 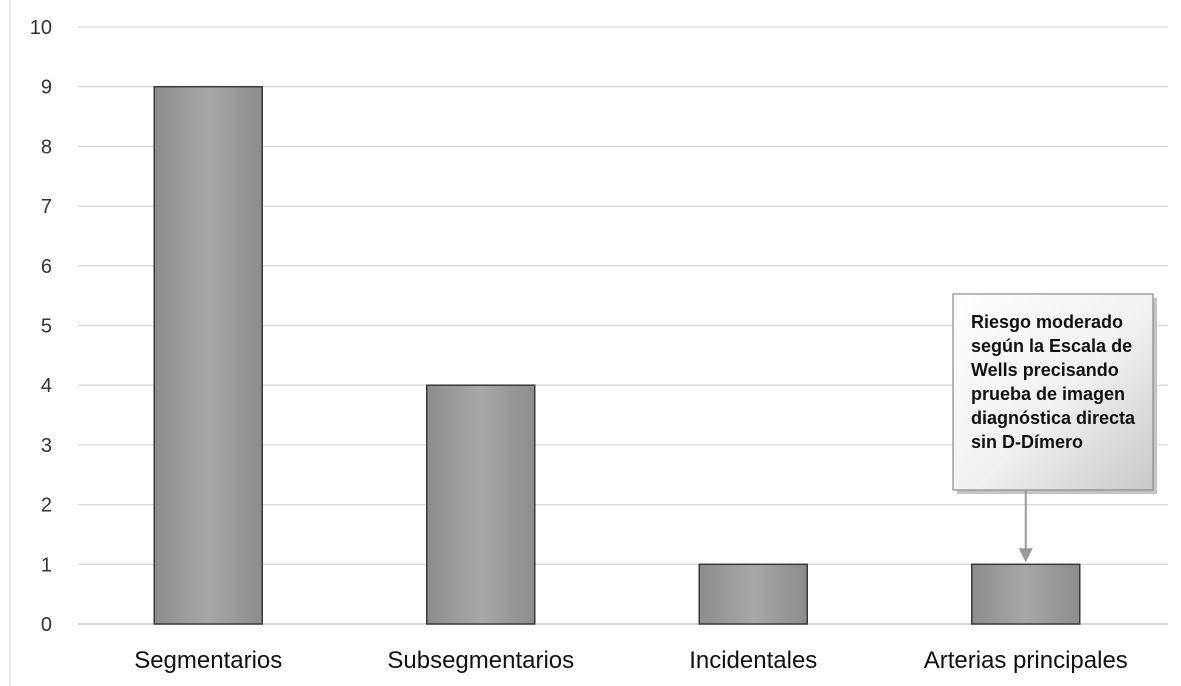 What do you see at coordinates (1047, 322) in the screenshot?
I see `callout-text-line: Riesgo moderado` at bounding box center [1047, 322].